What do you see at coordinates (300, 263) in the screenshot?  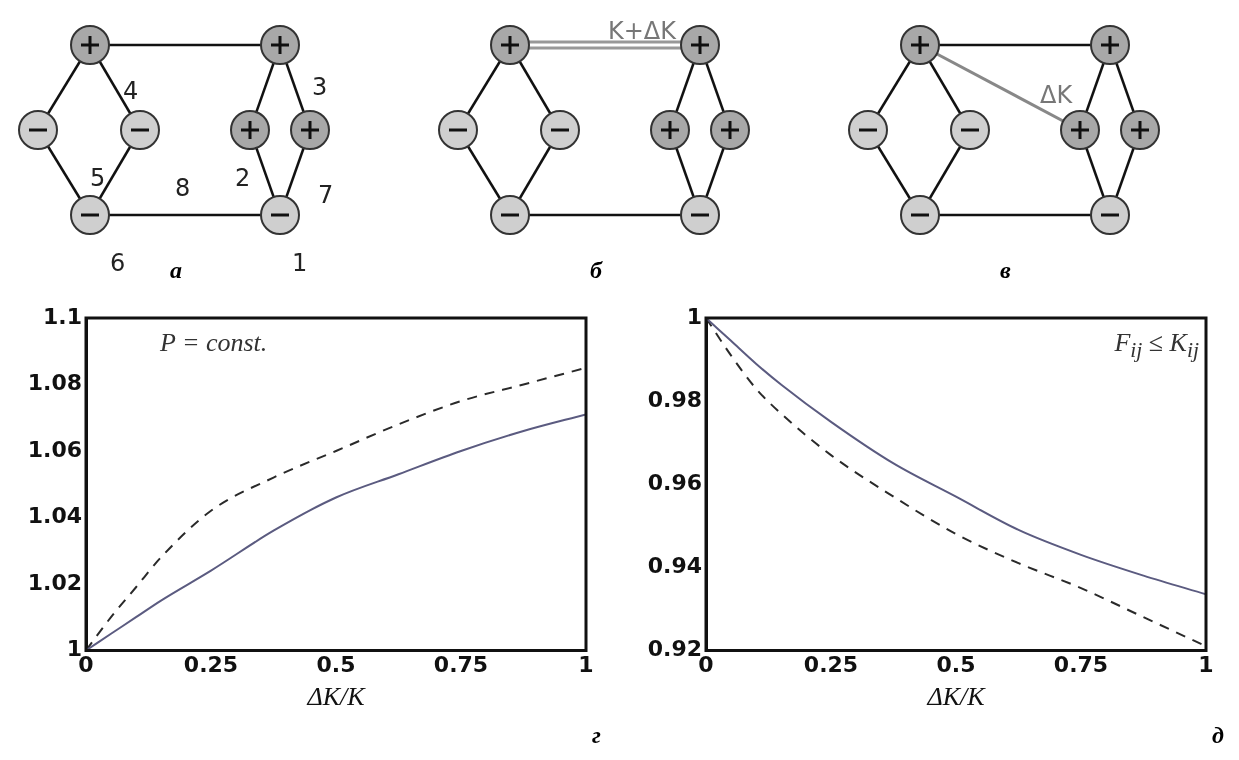 I see `text: 1` at bounding box center [300, 263].